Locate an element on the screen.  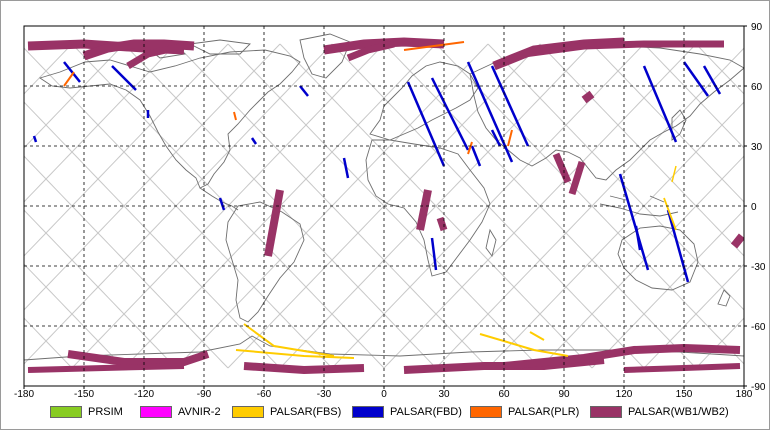
legend-item: PALSAR(WB1/WB2) is located at coordinates (659, 412).